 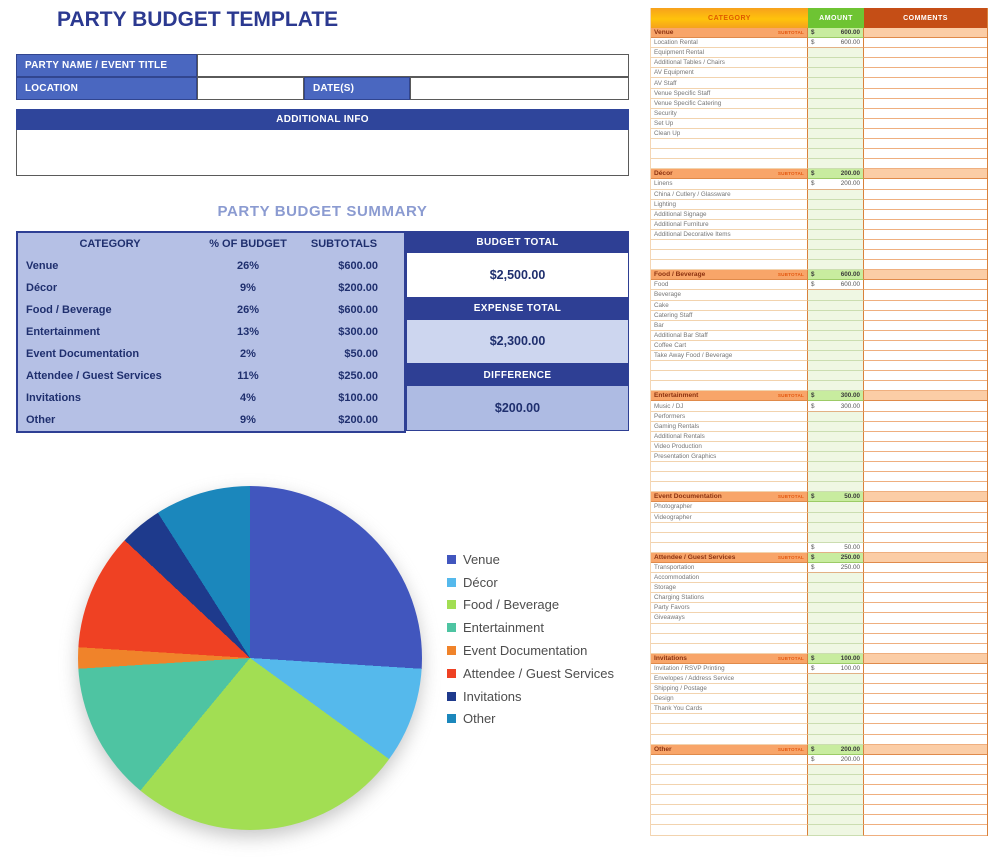 What do you see at coordinates (729, 43) in the screenshot?
I see `sheet-row-label: Location Rental` at bounding box center [729, 43].